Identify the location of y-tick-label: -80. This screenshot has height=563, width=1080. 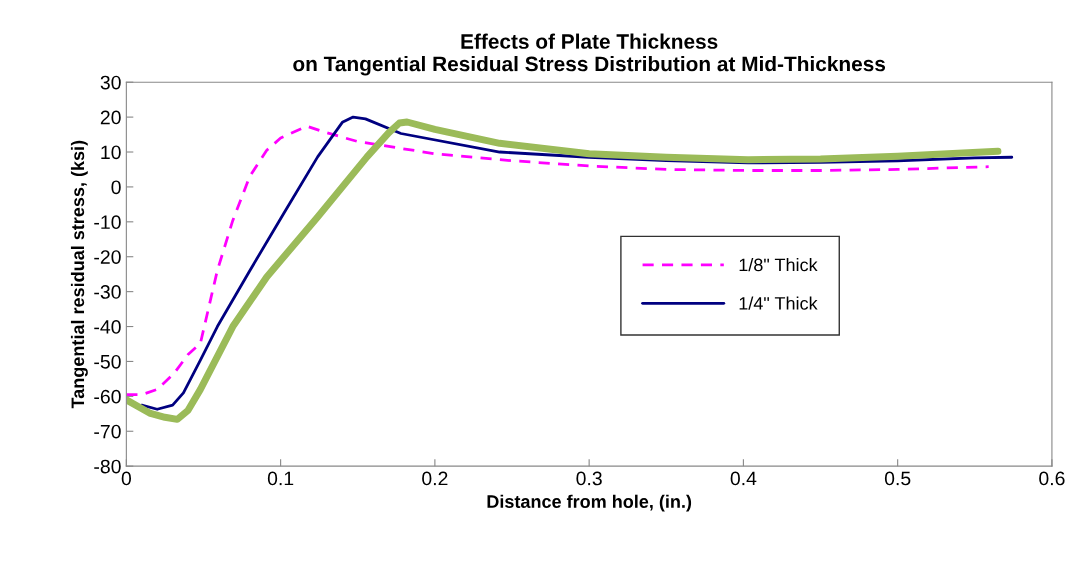
(107, 466).